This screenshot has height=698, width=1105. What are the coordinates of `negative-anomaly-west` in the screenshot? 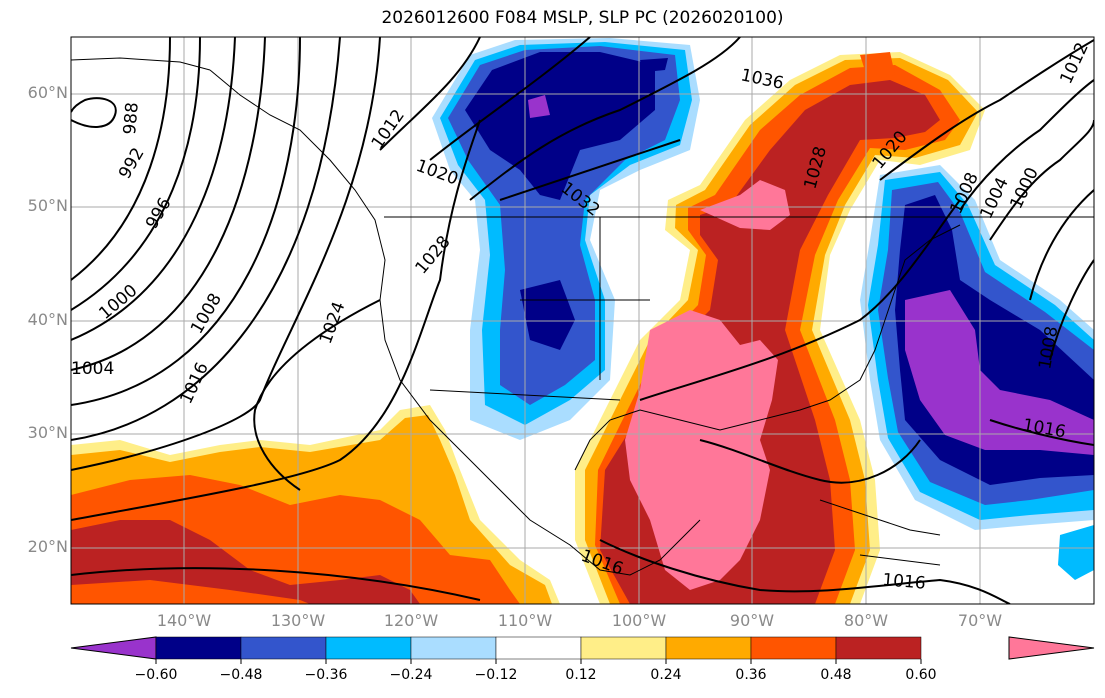 It's located at (566, 239).